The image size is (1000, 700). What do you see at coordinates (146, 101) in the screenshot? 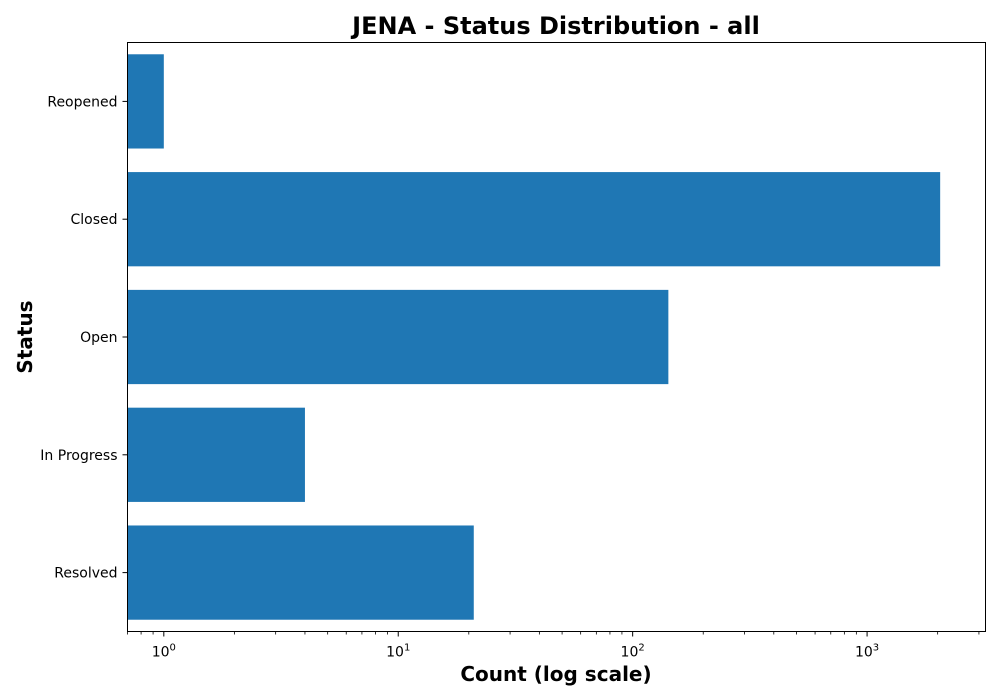
I see `bar-reopened` at bounding box center [146, 101].